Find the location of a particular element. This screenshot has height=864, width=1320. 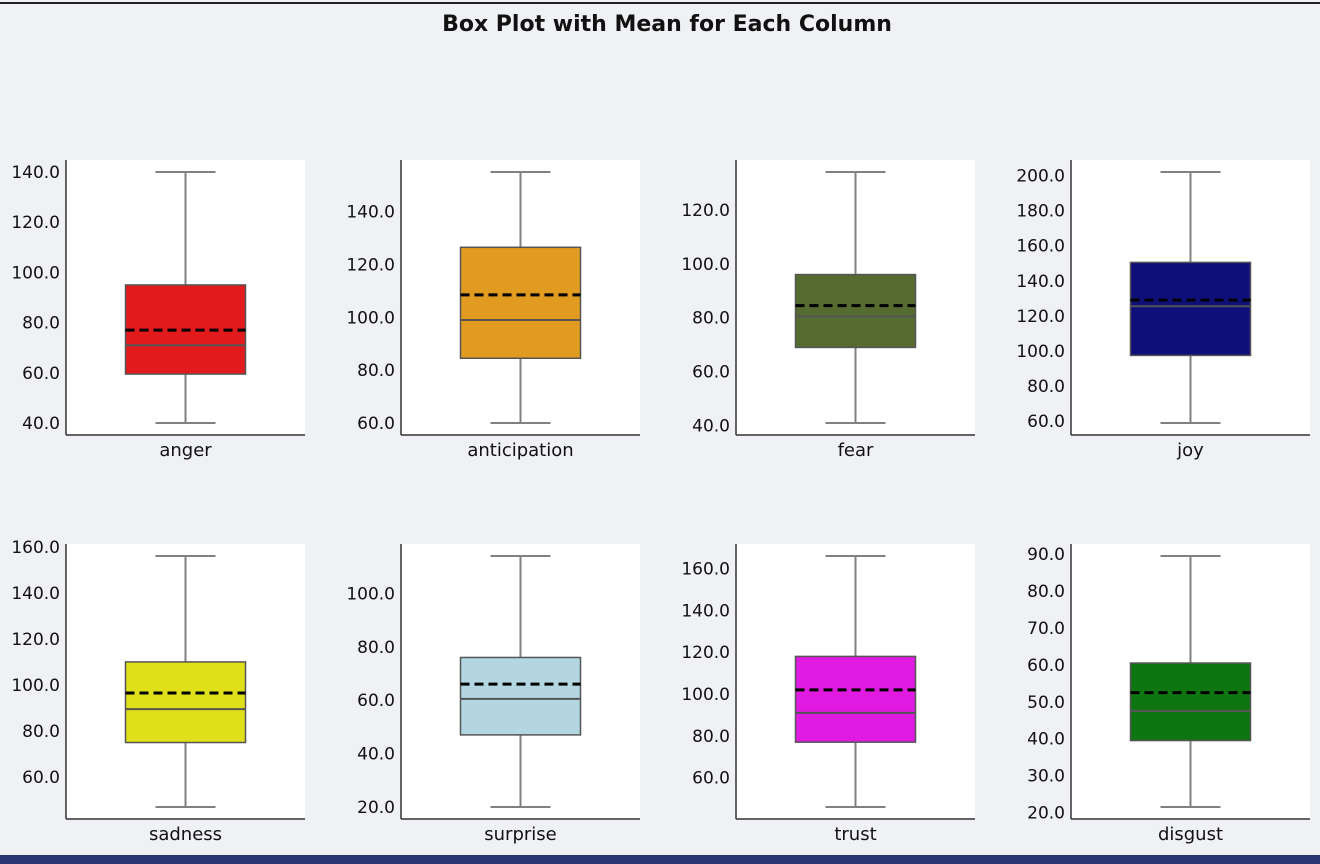

box-disgust is located at coordinates (1190, 702).